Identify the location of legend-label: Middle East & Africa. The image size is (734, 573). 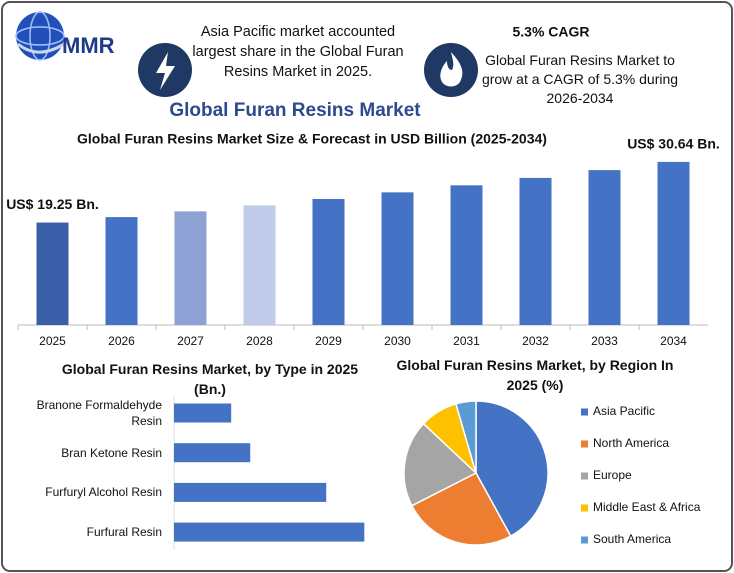
(647, 507).